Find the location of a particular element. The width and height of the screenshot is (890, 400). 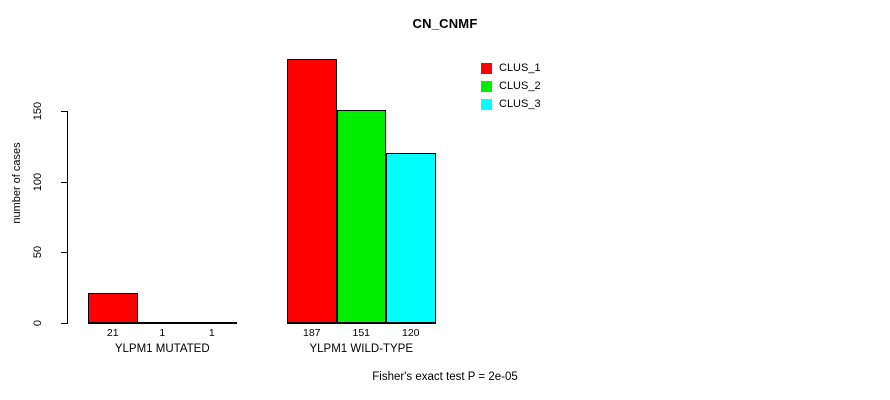

legend-item-clus-2: CLUS_2 is located at coordinates (511, 86).